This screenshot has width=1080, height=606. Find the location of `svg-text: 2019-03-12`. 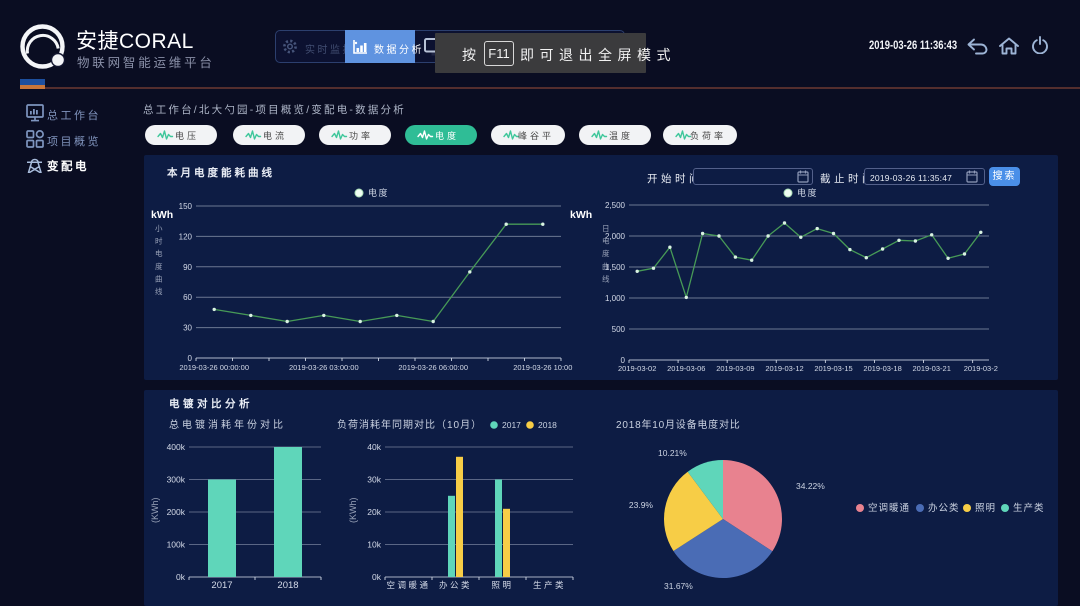

svg-text: 2019-03-12 is located at coordinates (784, 368).